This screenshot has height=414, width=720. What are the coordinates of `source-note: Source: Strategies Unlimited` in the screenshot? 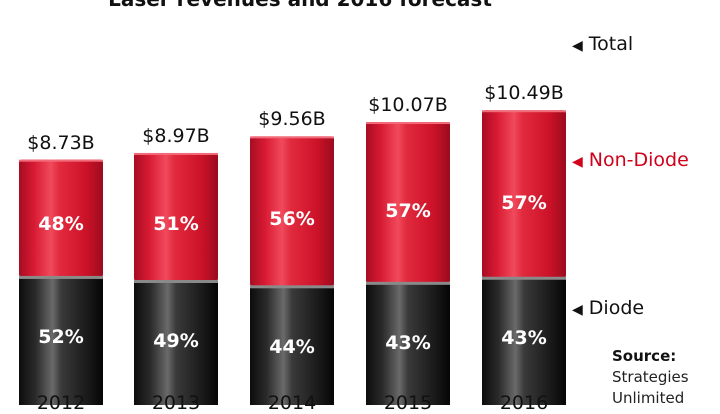 It's located at (650, 377).